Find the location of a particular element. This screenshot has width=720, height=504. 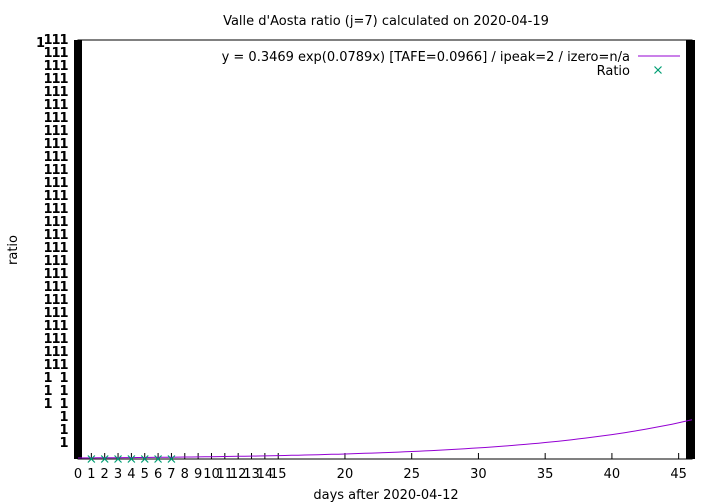

y-tick-label-top: 1 is located at coordinates (40, 43).